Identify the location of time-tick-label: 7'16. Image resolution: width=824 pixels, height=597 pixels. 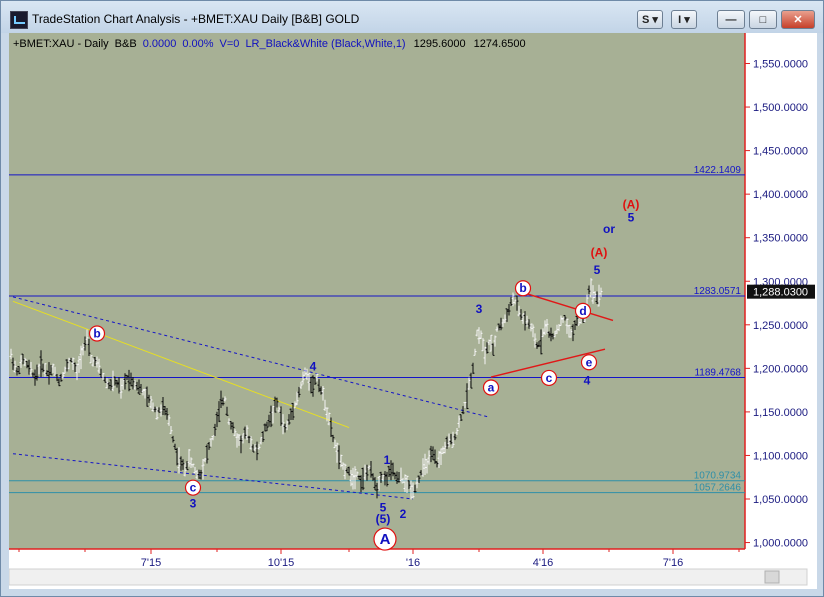
(673, 563).